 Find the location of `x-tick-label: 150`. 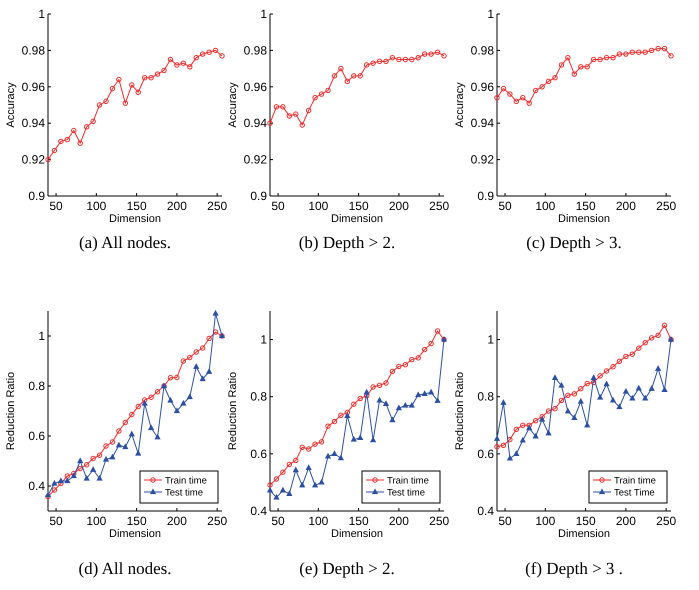

x-tick-label: 150 is located at coordinates (586, 206).